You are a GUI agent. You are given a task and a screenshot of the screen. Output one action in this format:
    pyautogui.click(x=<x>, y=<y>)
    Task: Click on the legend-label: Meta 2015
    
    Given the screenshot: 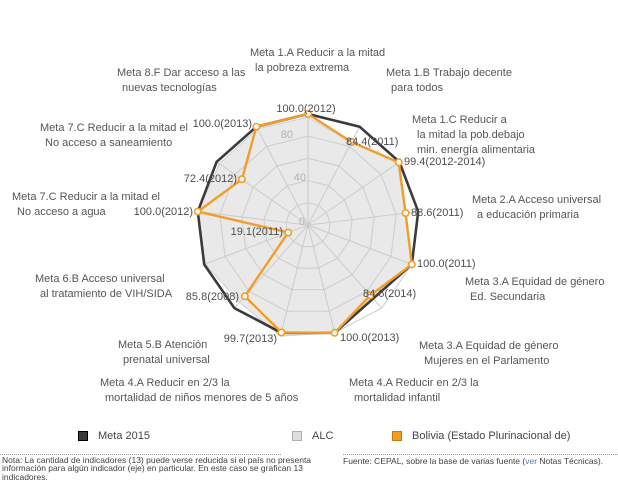 What is the action you would take?
    pyautogui.click(x=124, y=436)
    